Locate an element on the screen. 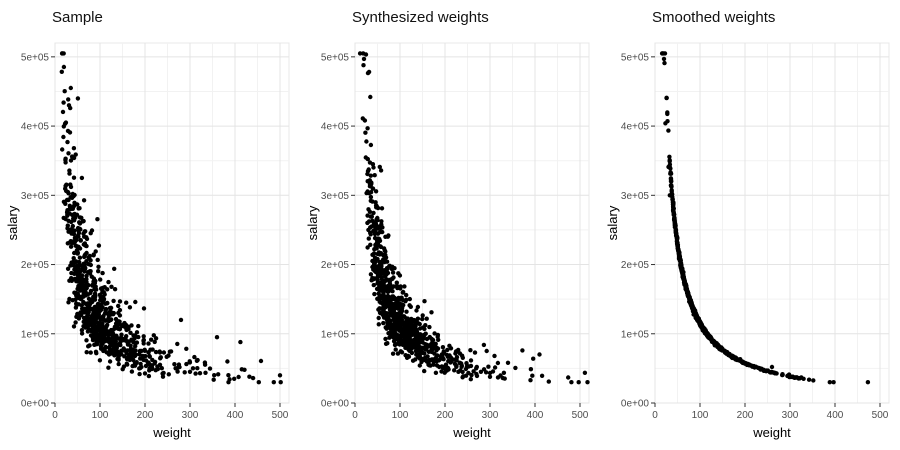 Image resolution: width=900 pixels, height=450 pixels. chart-title: Sample is located at coordinates (77, 17).